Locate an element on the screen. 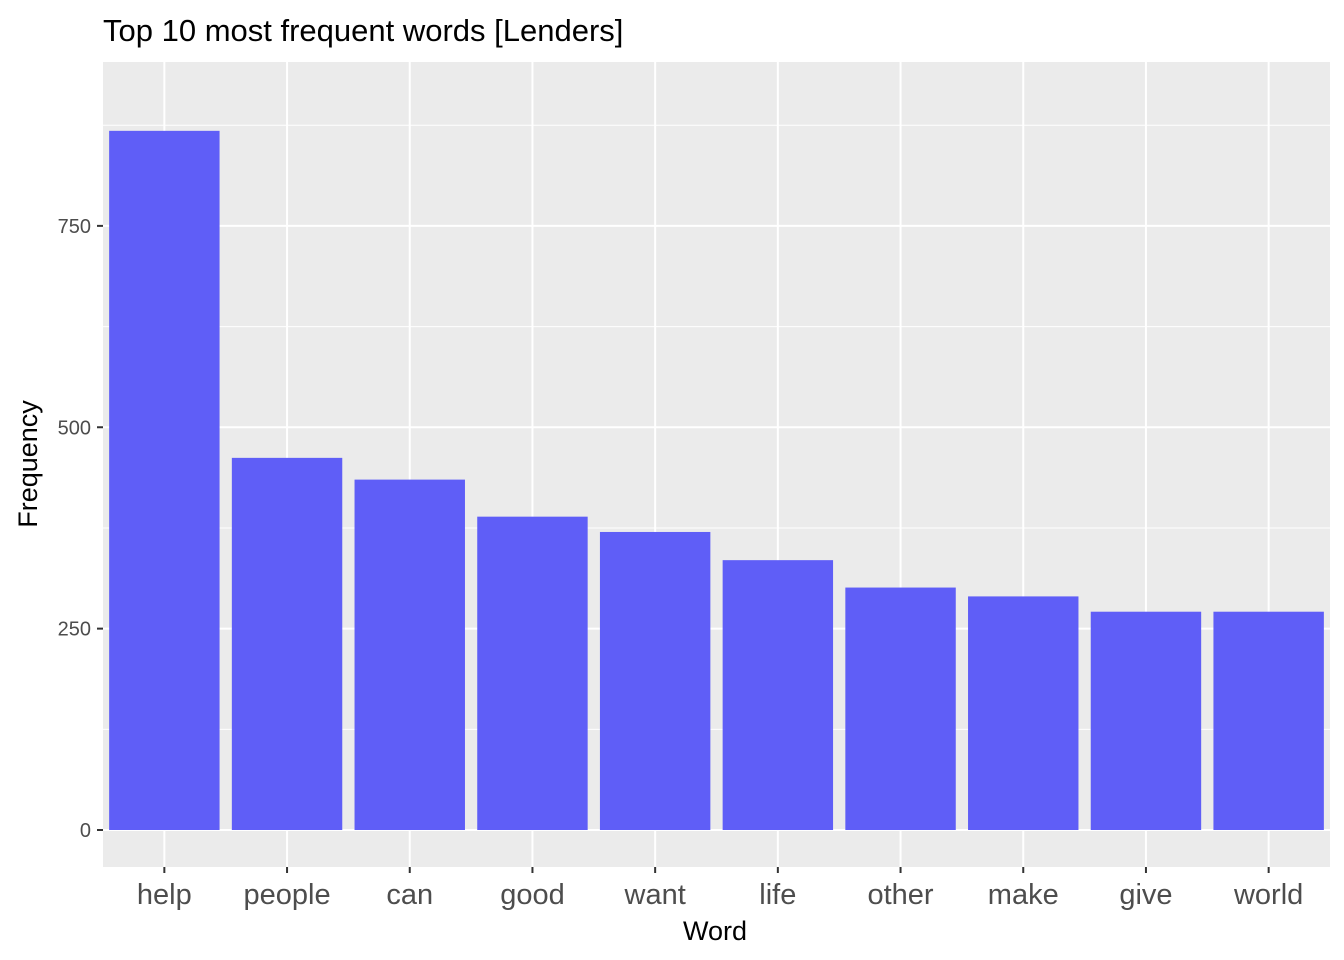 This screenshot has width=1344, height=960. chart-title: Top 10 most frequent words [Lenders] is located at coordinates (363, 30).